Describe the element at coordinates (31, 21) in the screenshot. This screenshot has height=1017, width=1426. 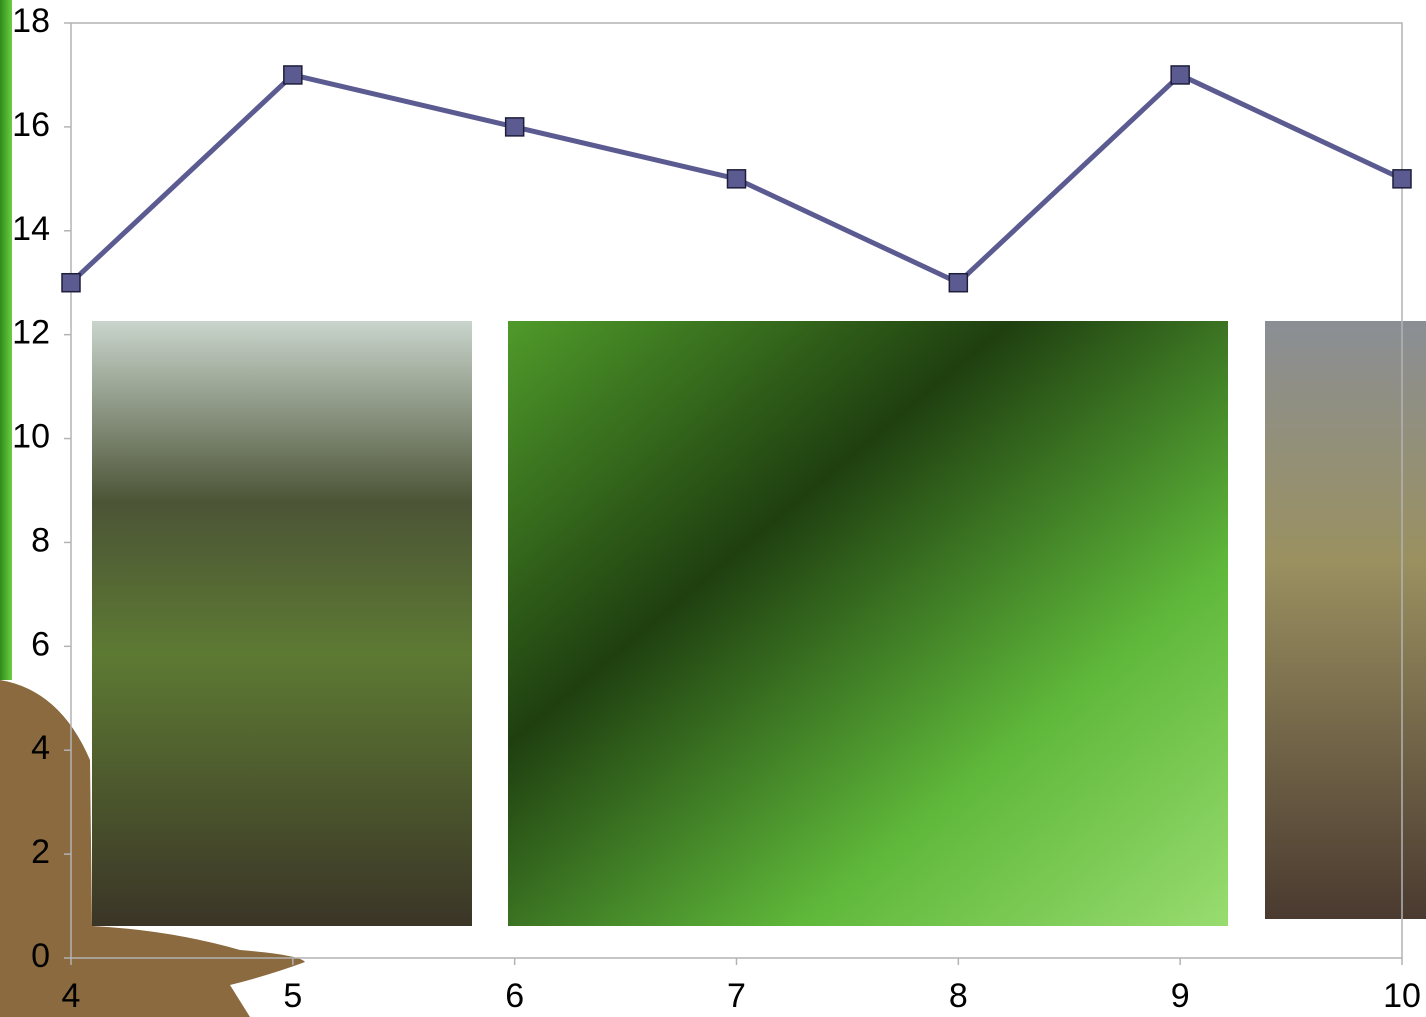
I see `y-tick-label: 18` at that location.